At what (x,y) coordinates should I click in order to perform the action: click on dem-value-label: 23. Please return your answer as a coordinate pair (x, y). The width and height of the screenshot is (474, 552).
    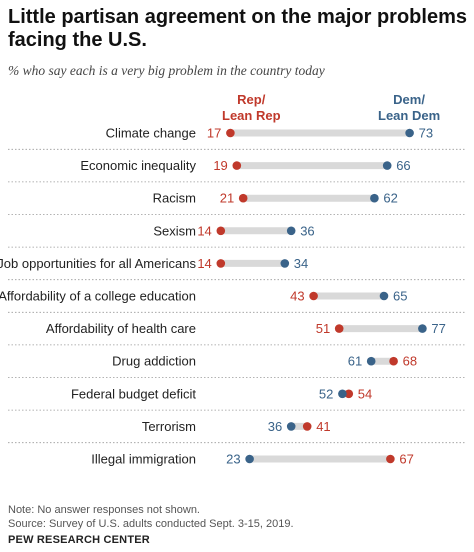
    Looking at the image, I should click on (233, 459).